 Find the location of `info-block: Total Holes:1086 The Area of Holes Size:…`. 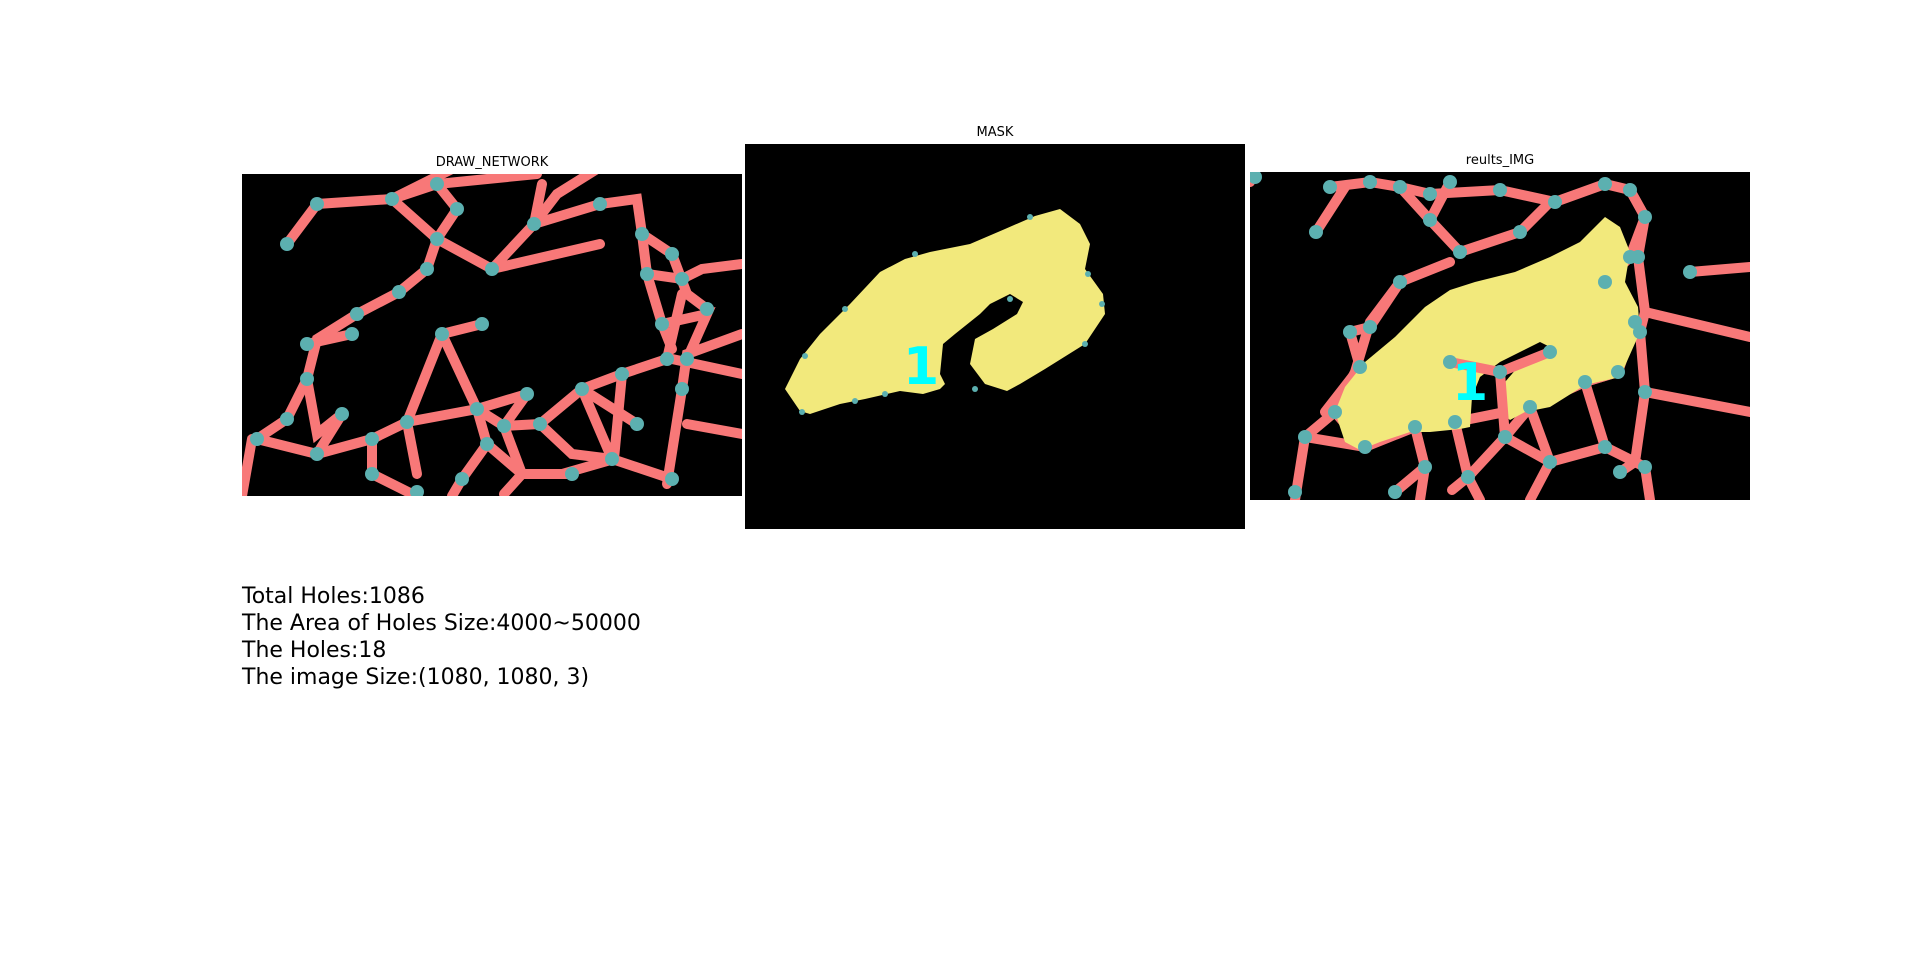

info-block: Total Holes:1086 The Area of Holes Size:… is located at coordinates (441, 637).